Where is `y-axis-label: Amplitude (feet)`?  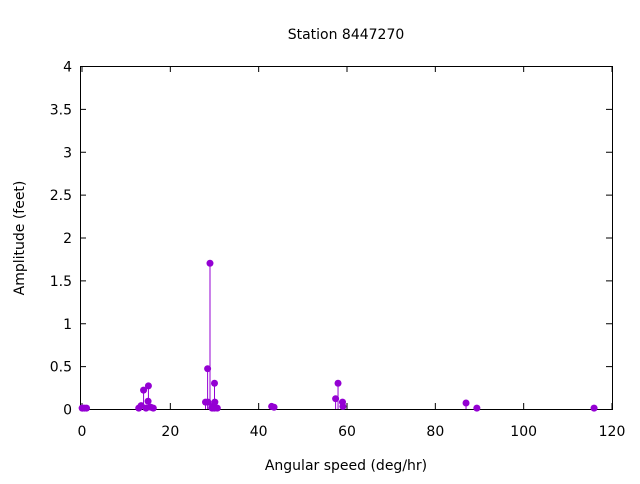
y-axis-label: Amplitude (feet) is located at coordinates (20, 238).